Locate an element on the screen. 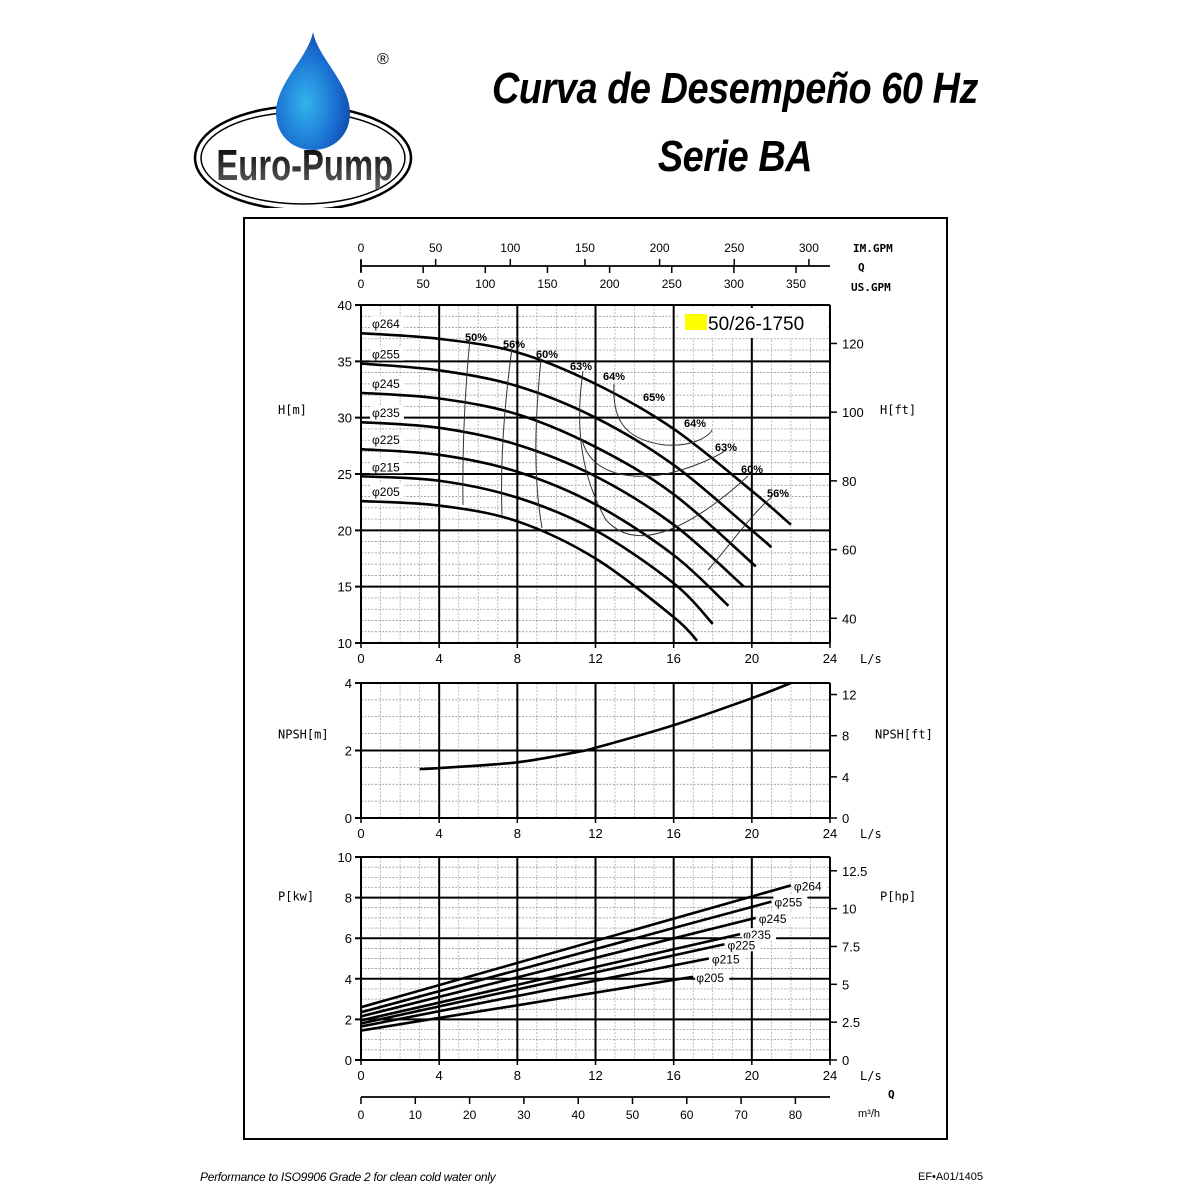 Image resolution: width=1200 pixels, height=1200 pixels. im-gpm-tick: 50 is located at coordinates (436, 248).